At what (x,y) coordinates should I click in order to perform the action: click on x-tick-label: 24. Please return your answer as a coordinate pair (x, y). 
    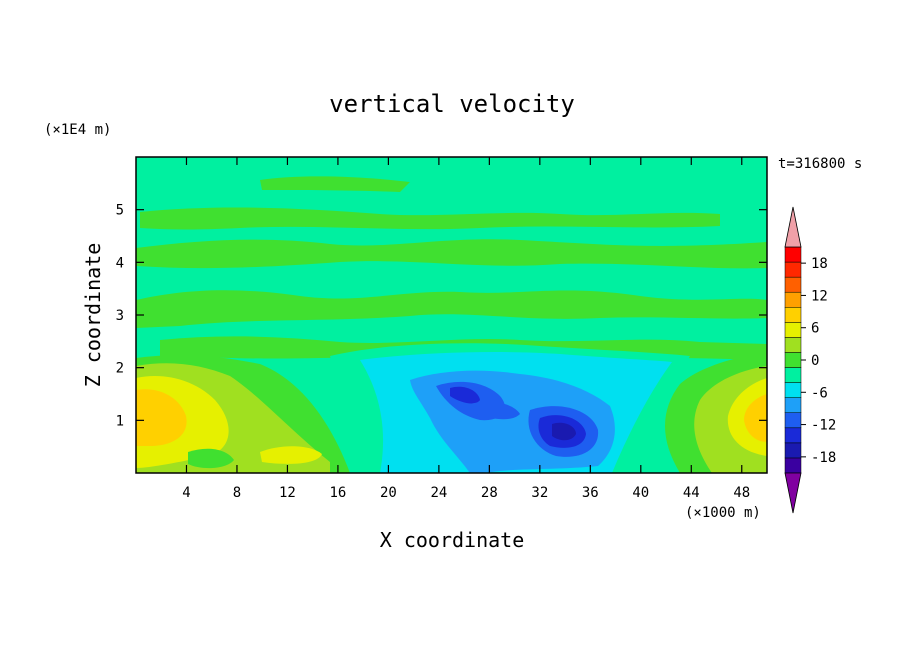
    Looking at the image, I should click on (438, 493).